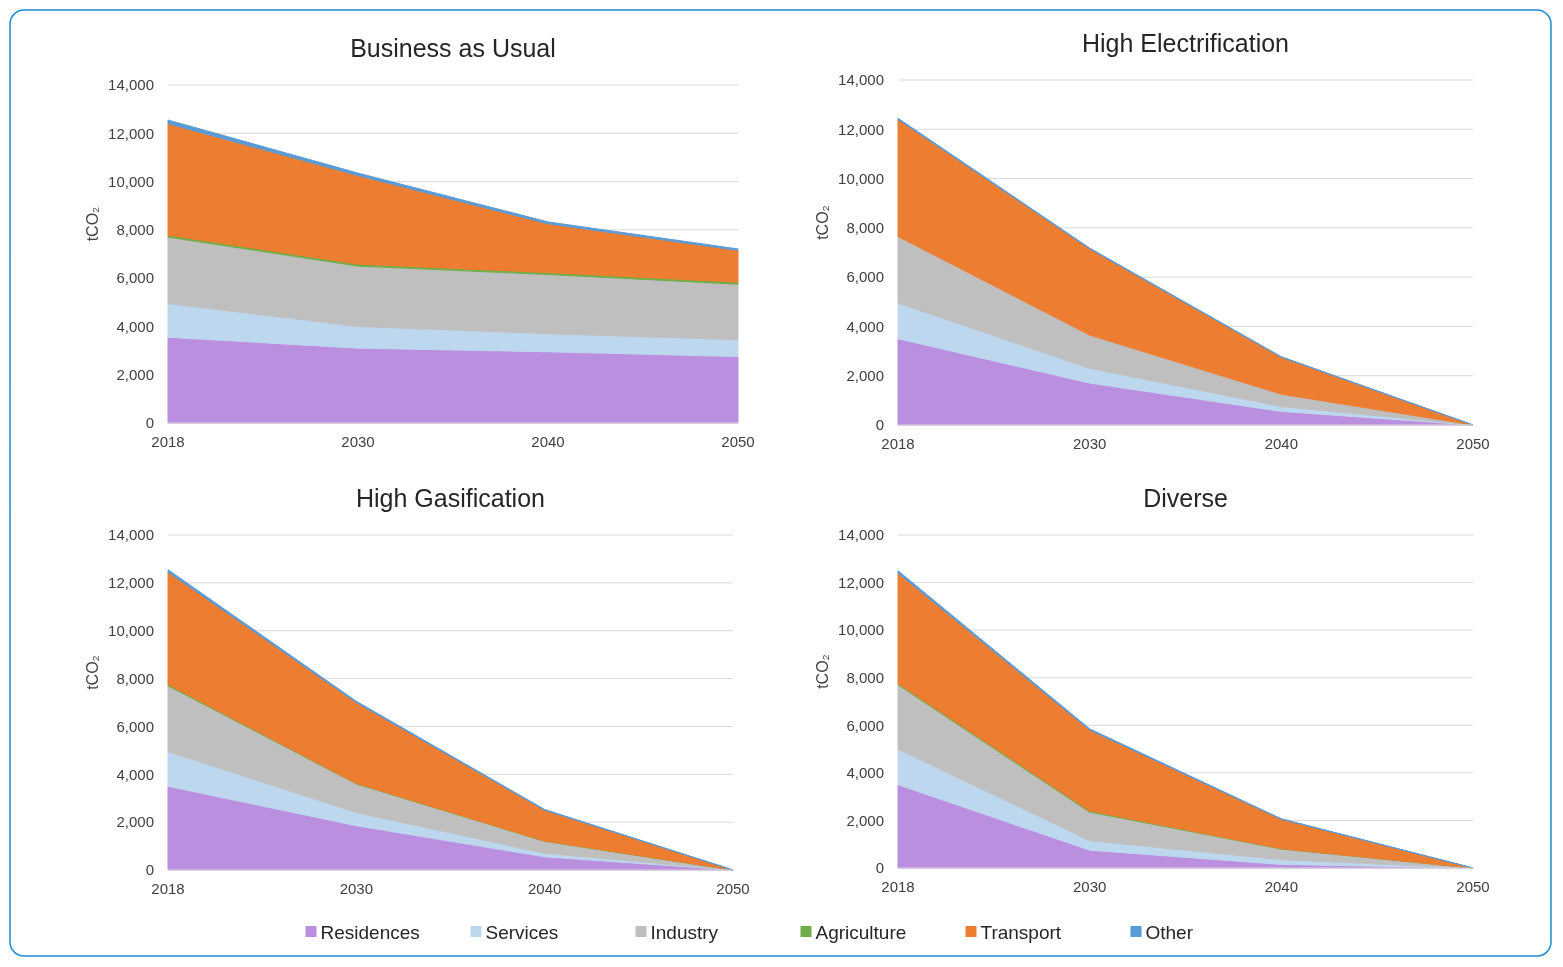 This screenshot has height=967, width=1563. What do you see at coordinates (450, 498) in the screenshot?
I see `chart-title: High Gasification` at bounding box center [450, 498].